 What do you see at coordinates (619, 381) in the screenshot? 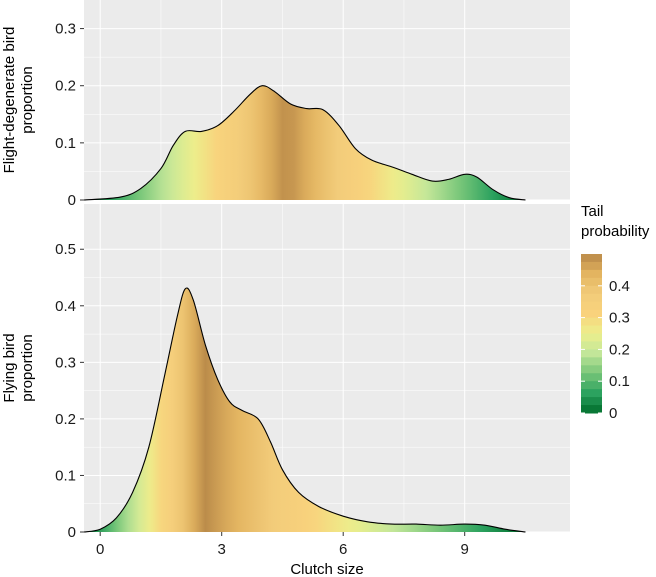
I see `legend-tick-label: 0.1` at bounding box center [619, 381].